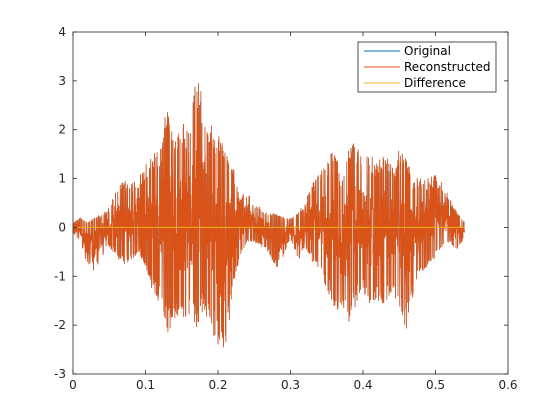  Describe the element at coordinates (62, 227) in the screenshot. I see `y-tick-label: 0` at that location.